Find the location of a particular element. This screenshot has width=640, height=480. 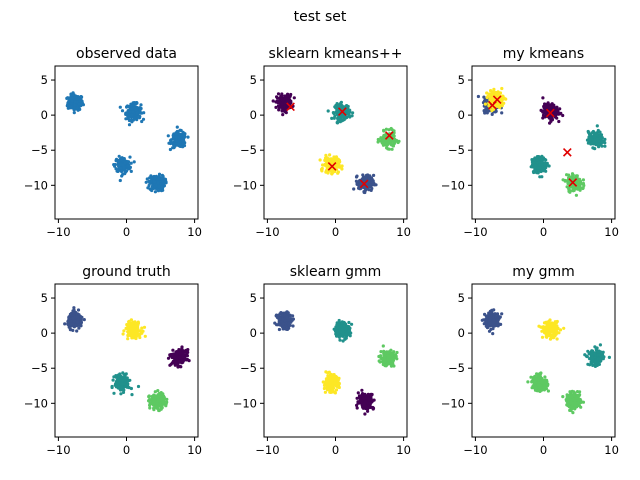

center-marker is located at coordinates (290, 107).